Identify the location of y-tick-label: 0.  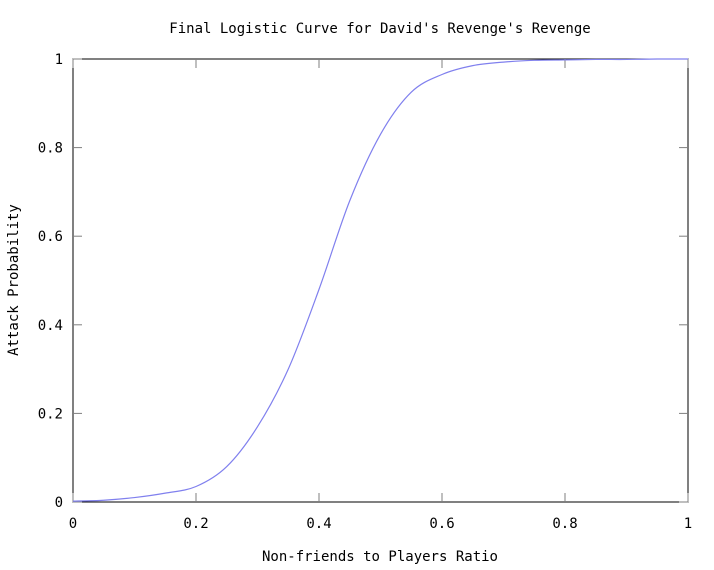
(59, 503).